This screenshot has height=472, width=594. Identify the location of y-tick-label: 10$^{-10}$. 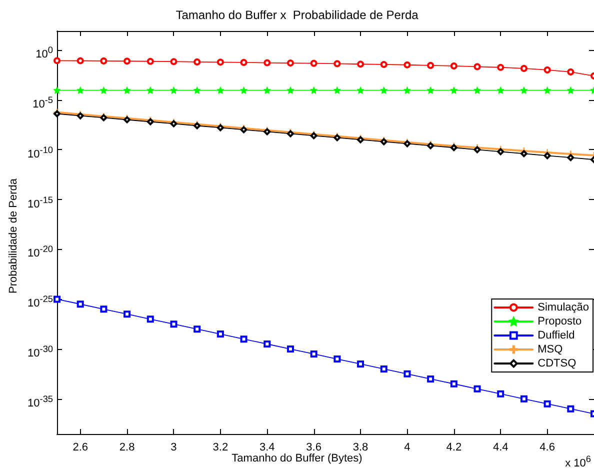
(40, 152).